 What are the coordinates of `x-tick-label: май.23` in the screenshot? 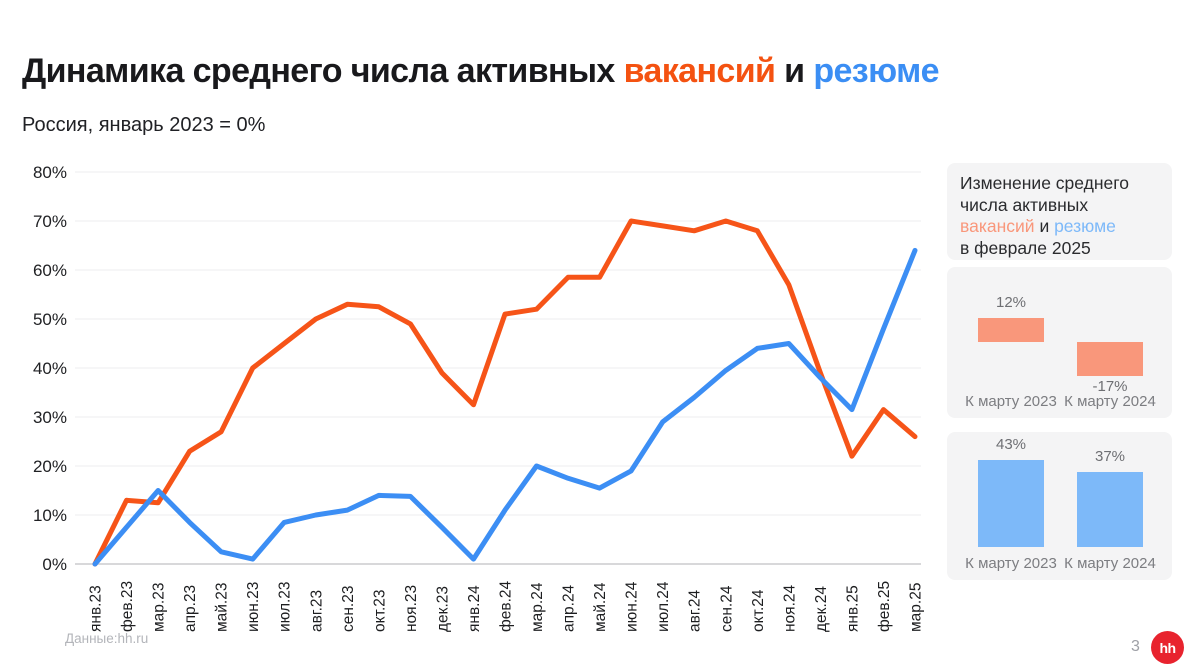 It's located at (222, 607).